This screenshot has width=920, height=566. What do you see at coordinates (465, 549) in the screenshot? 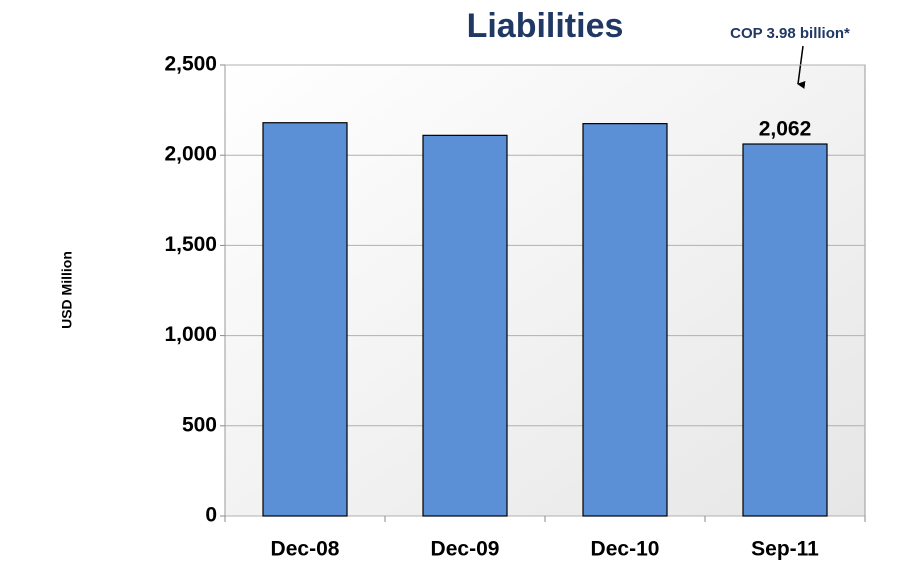
I see `x-tick-label: Dec-09` at bounding box center [465, 549].